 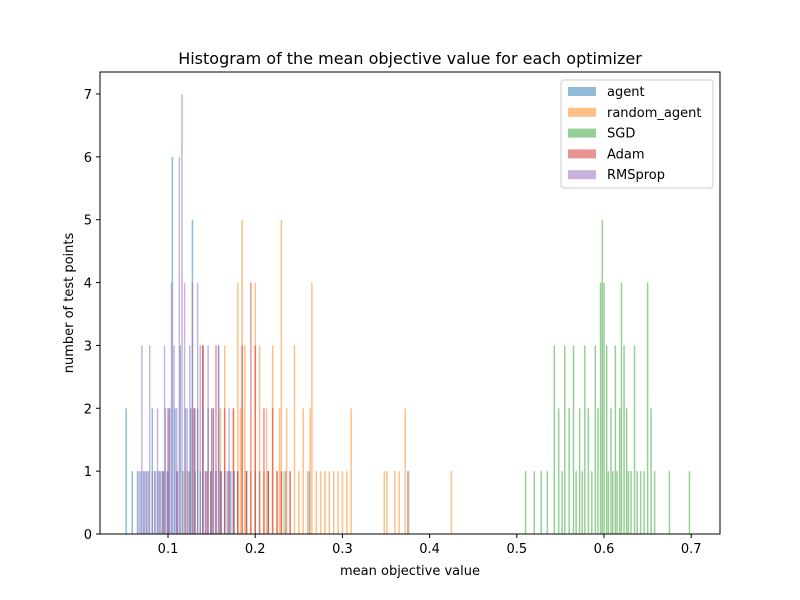 I want to click on y-tick-label: 6, so click(x=88, y=158).